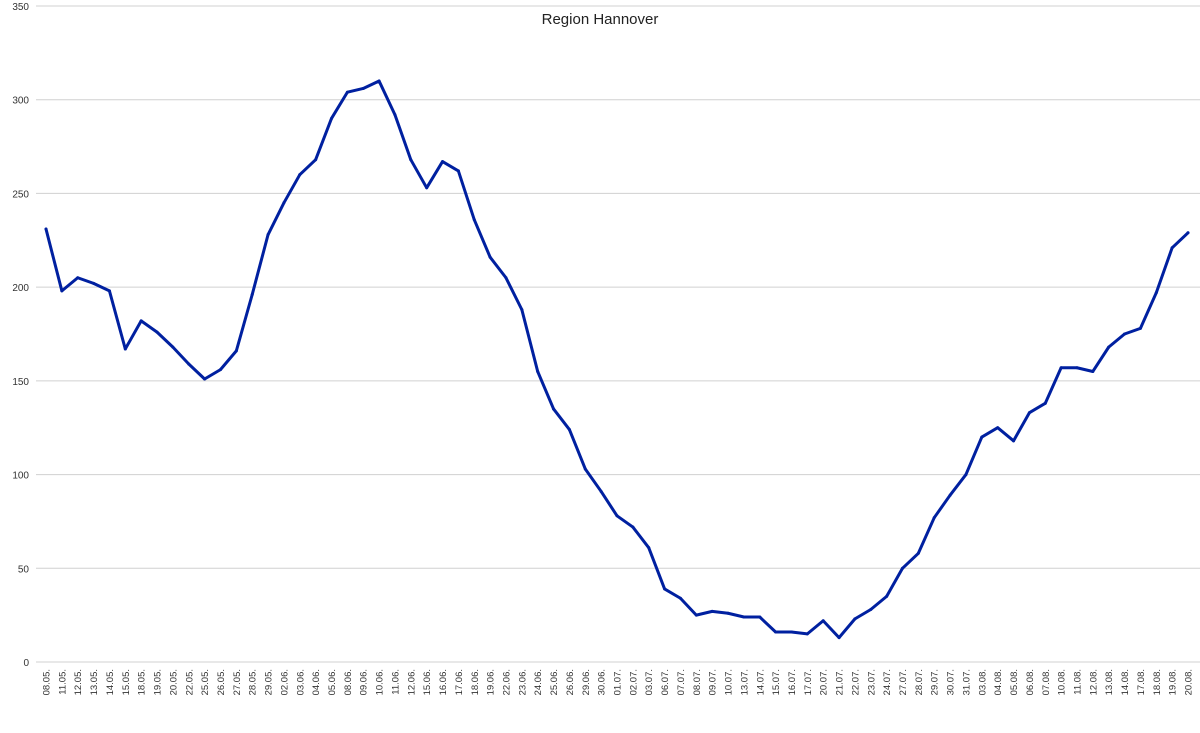  I want to click on x-tick-label: 13.08., so click(1109, 682).